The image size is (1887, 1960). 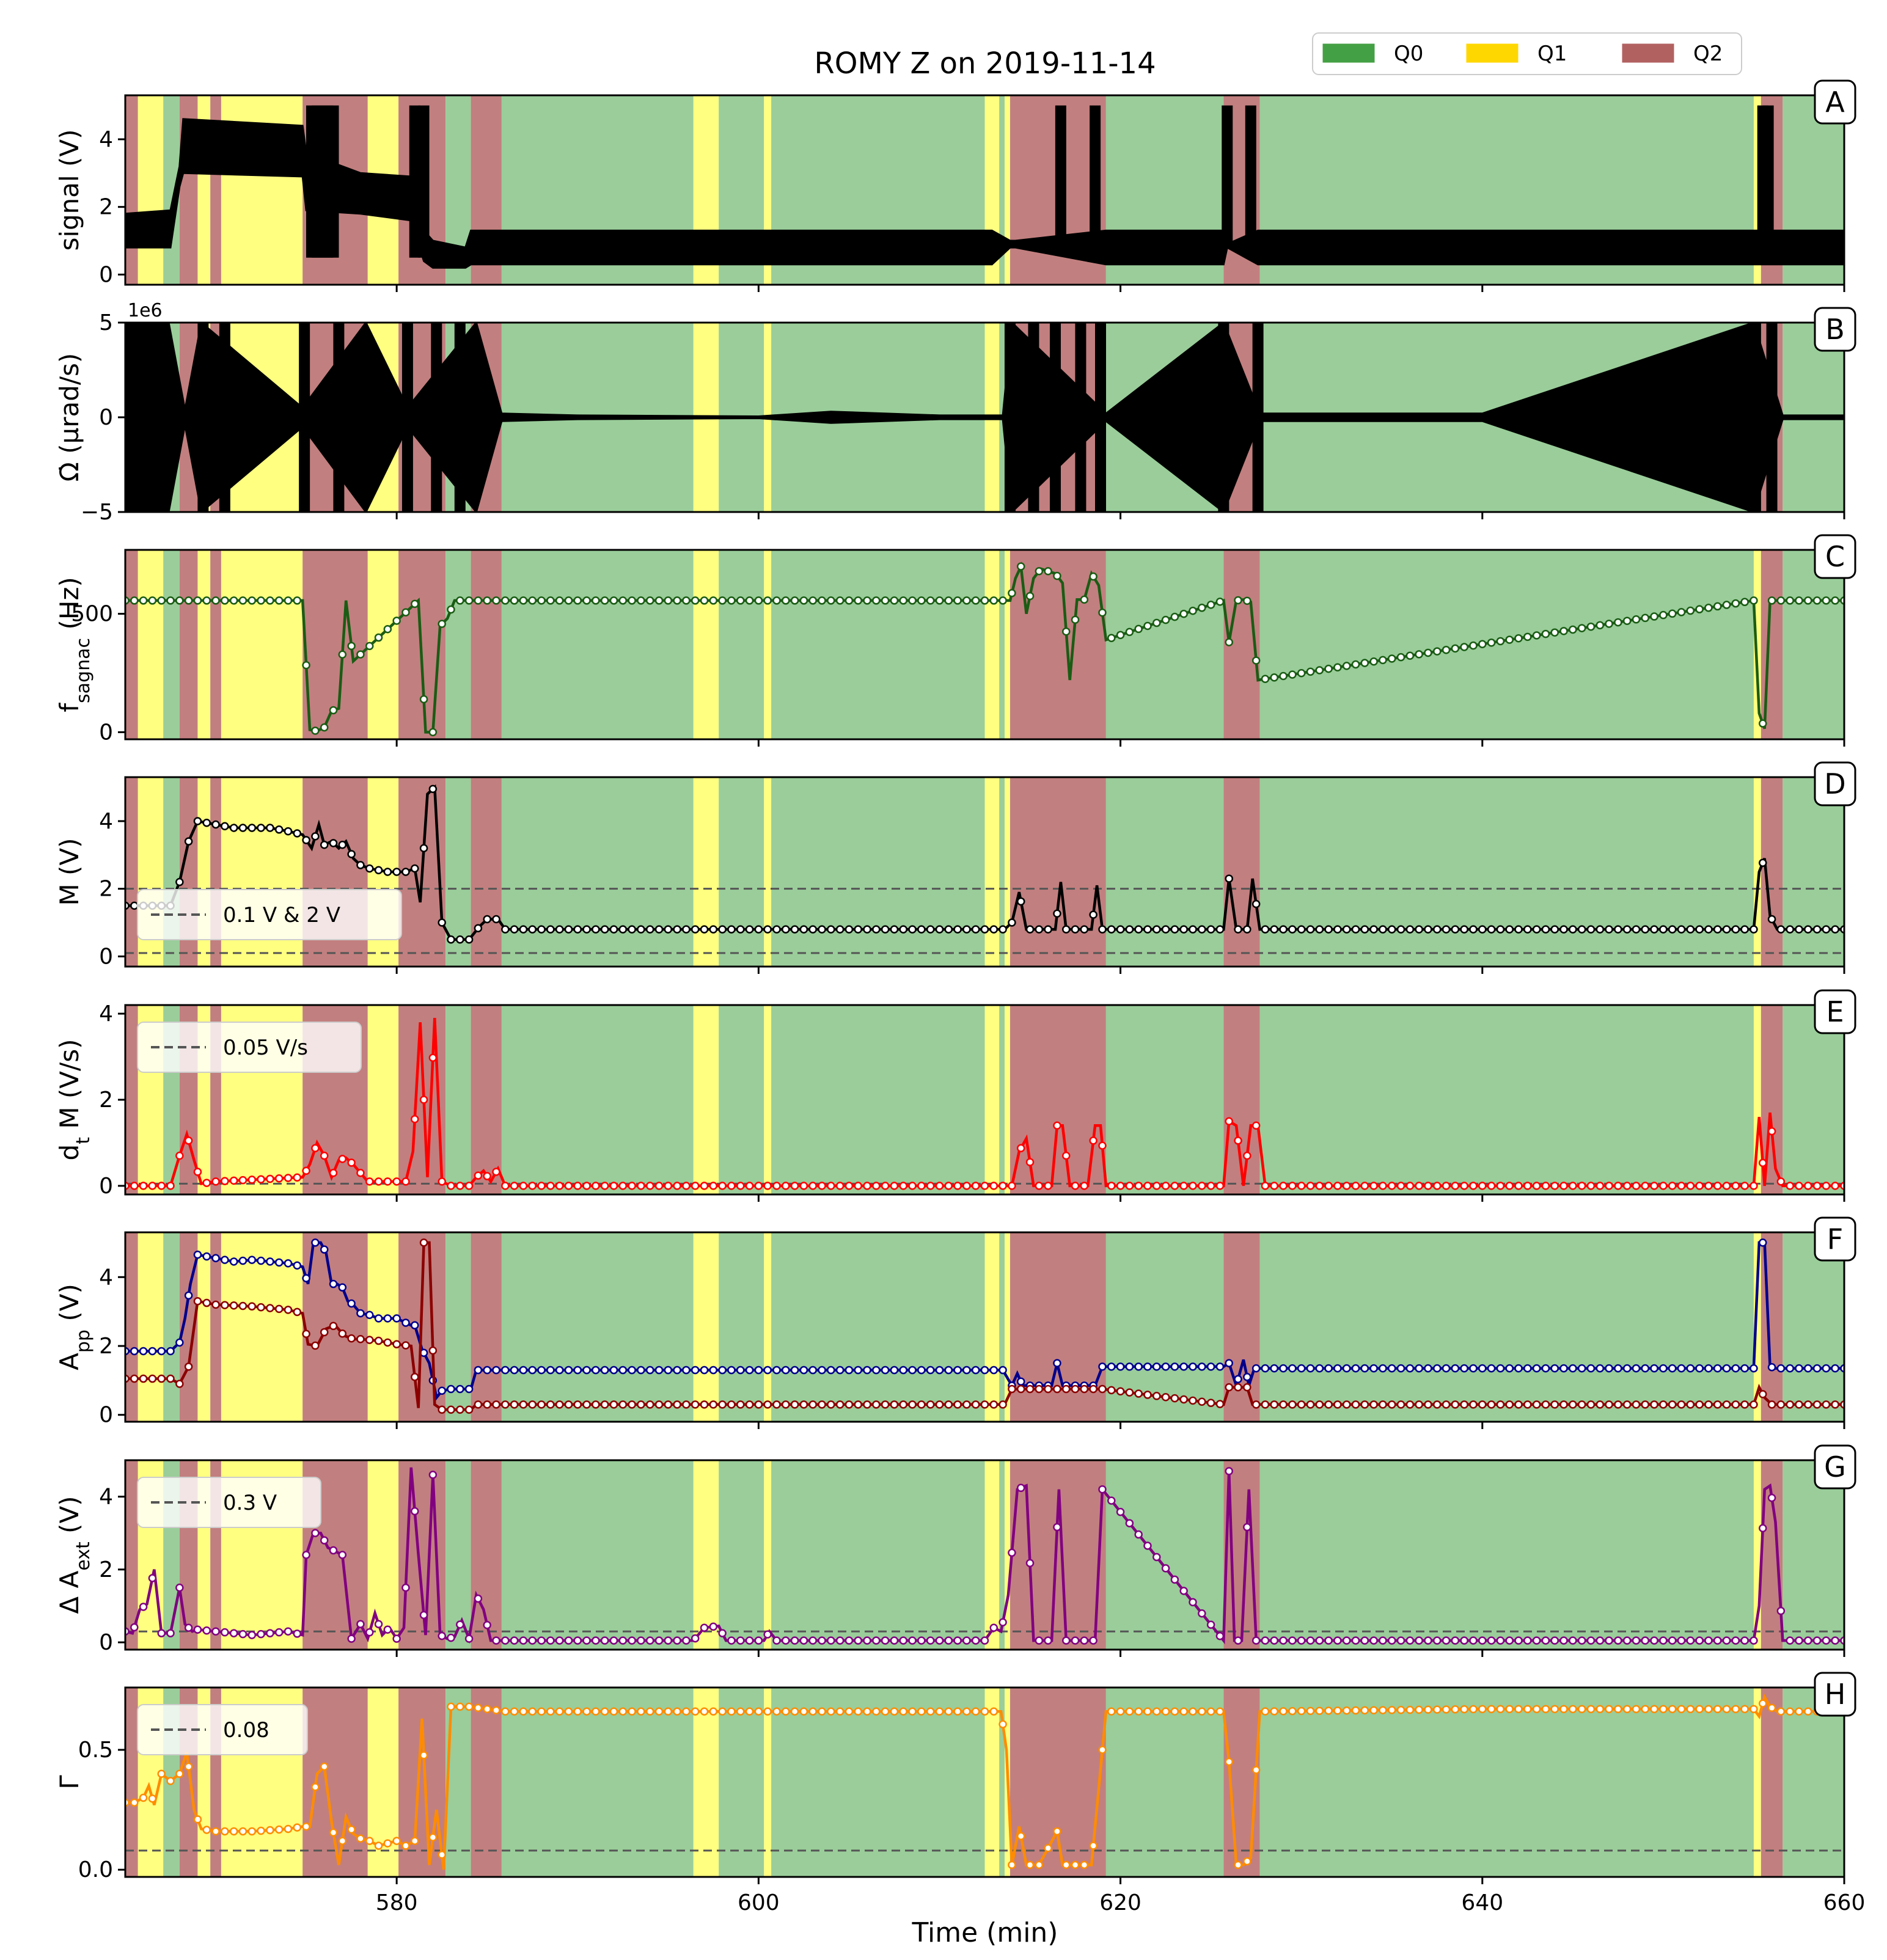 What do you see at coordinates (74, 1555) in the screenshot?
I see `y-axis-label: Δ Aext (V)` at bounding box center [74, 1555].